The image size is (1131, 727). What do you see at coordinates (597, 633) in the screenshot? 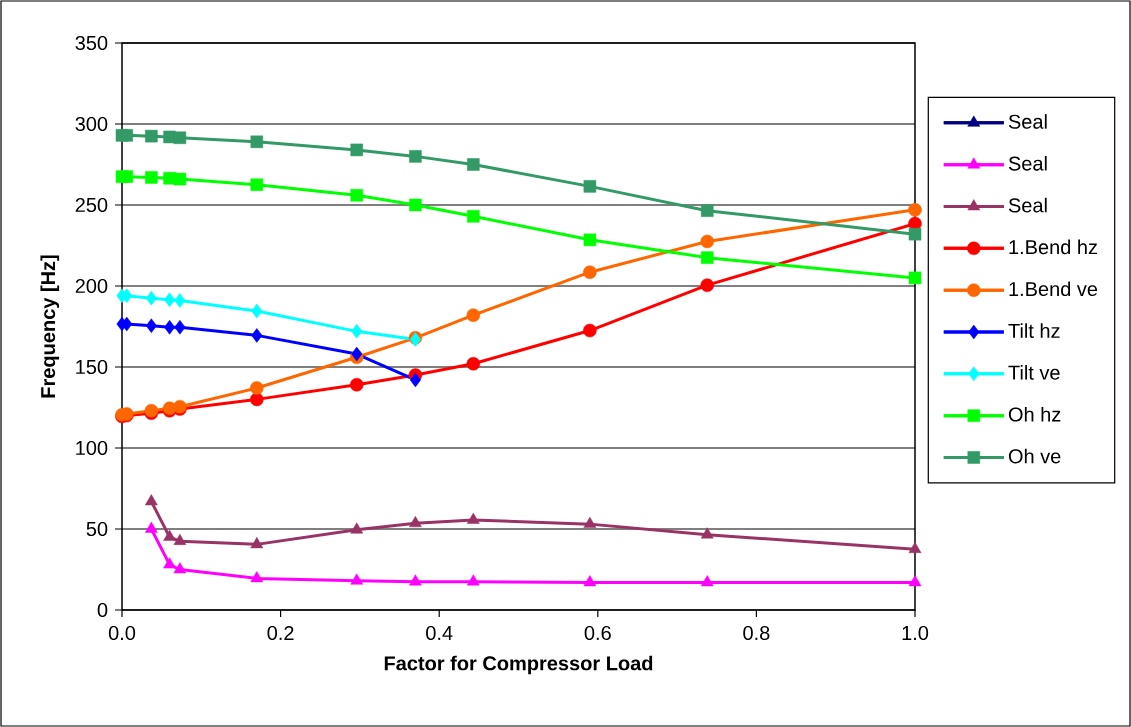
I see `x-tick-label: 0.6` at bounding box center [597, 633].